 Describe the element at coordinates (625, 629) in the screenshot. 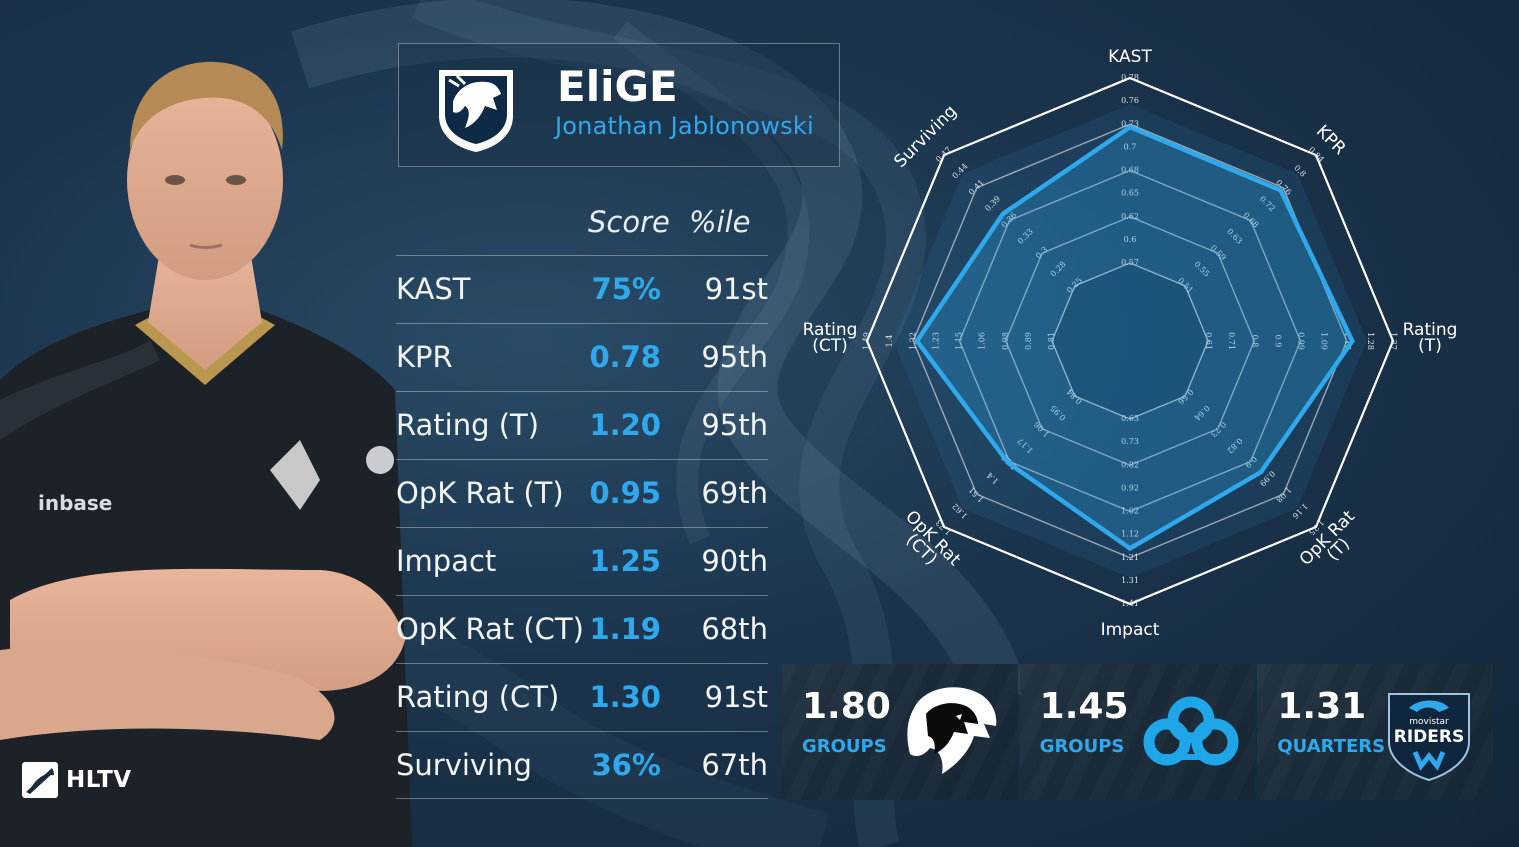

I see `stat-score: 1.19` at that location.